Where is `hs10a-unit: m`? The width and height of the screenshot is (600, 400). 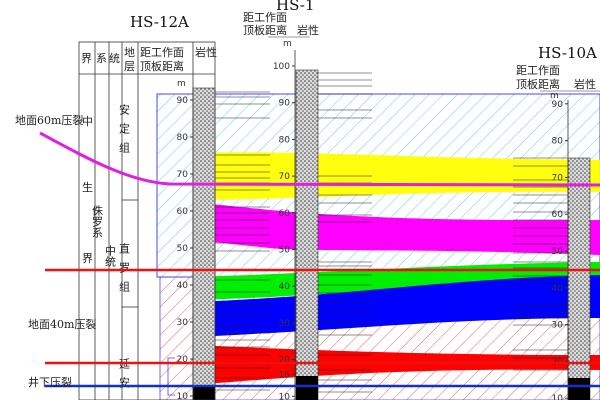
hs10a-unit: m is located at coordinates (554, 96).